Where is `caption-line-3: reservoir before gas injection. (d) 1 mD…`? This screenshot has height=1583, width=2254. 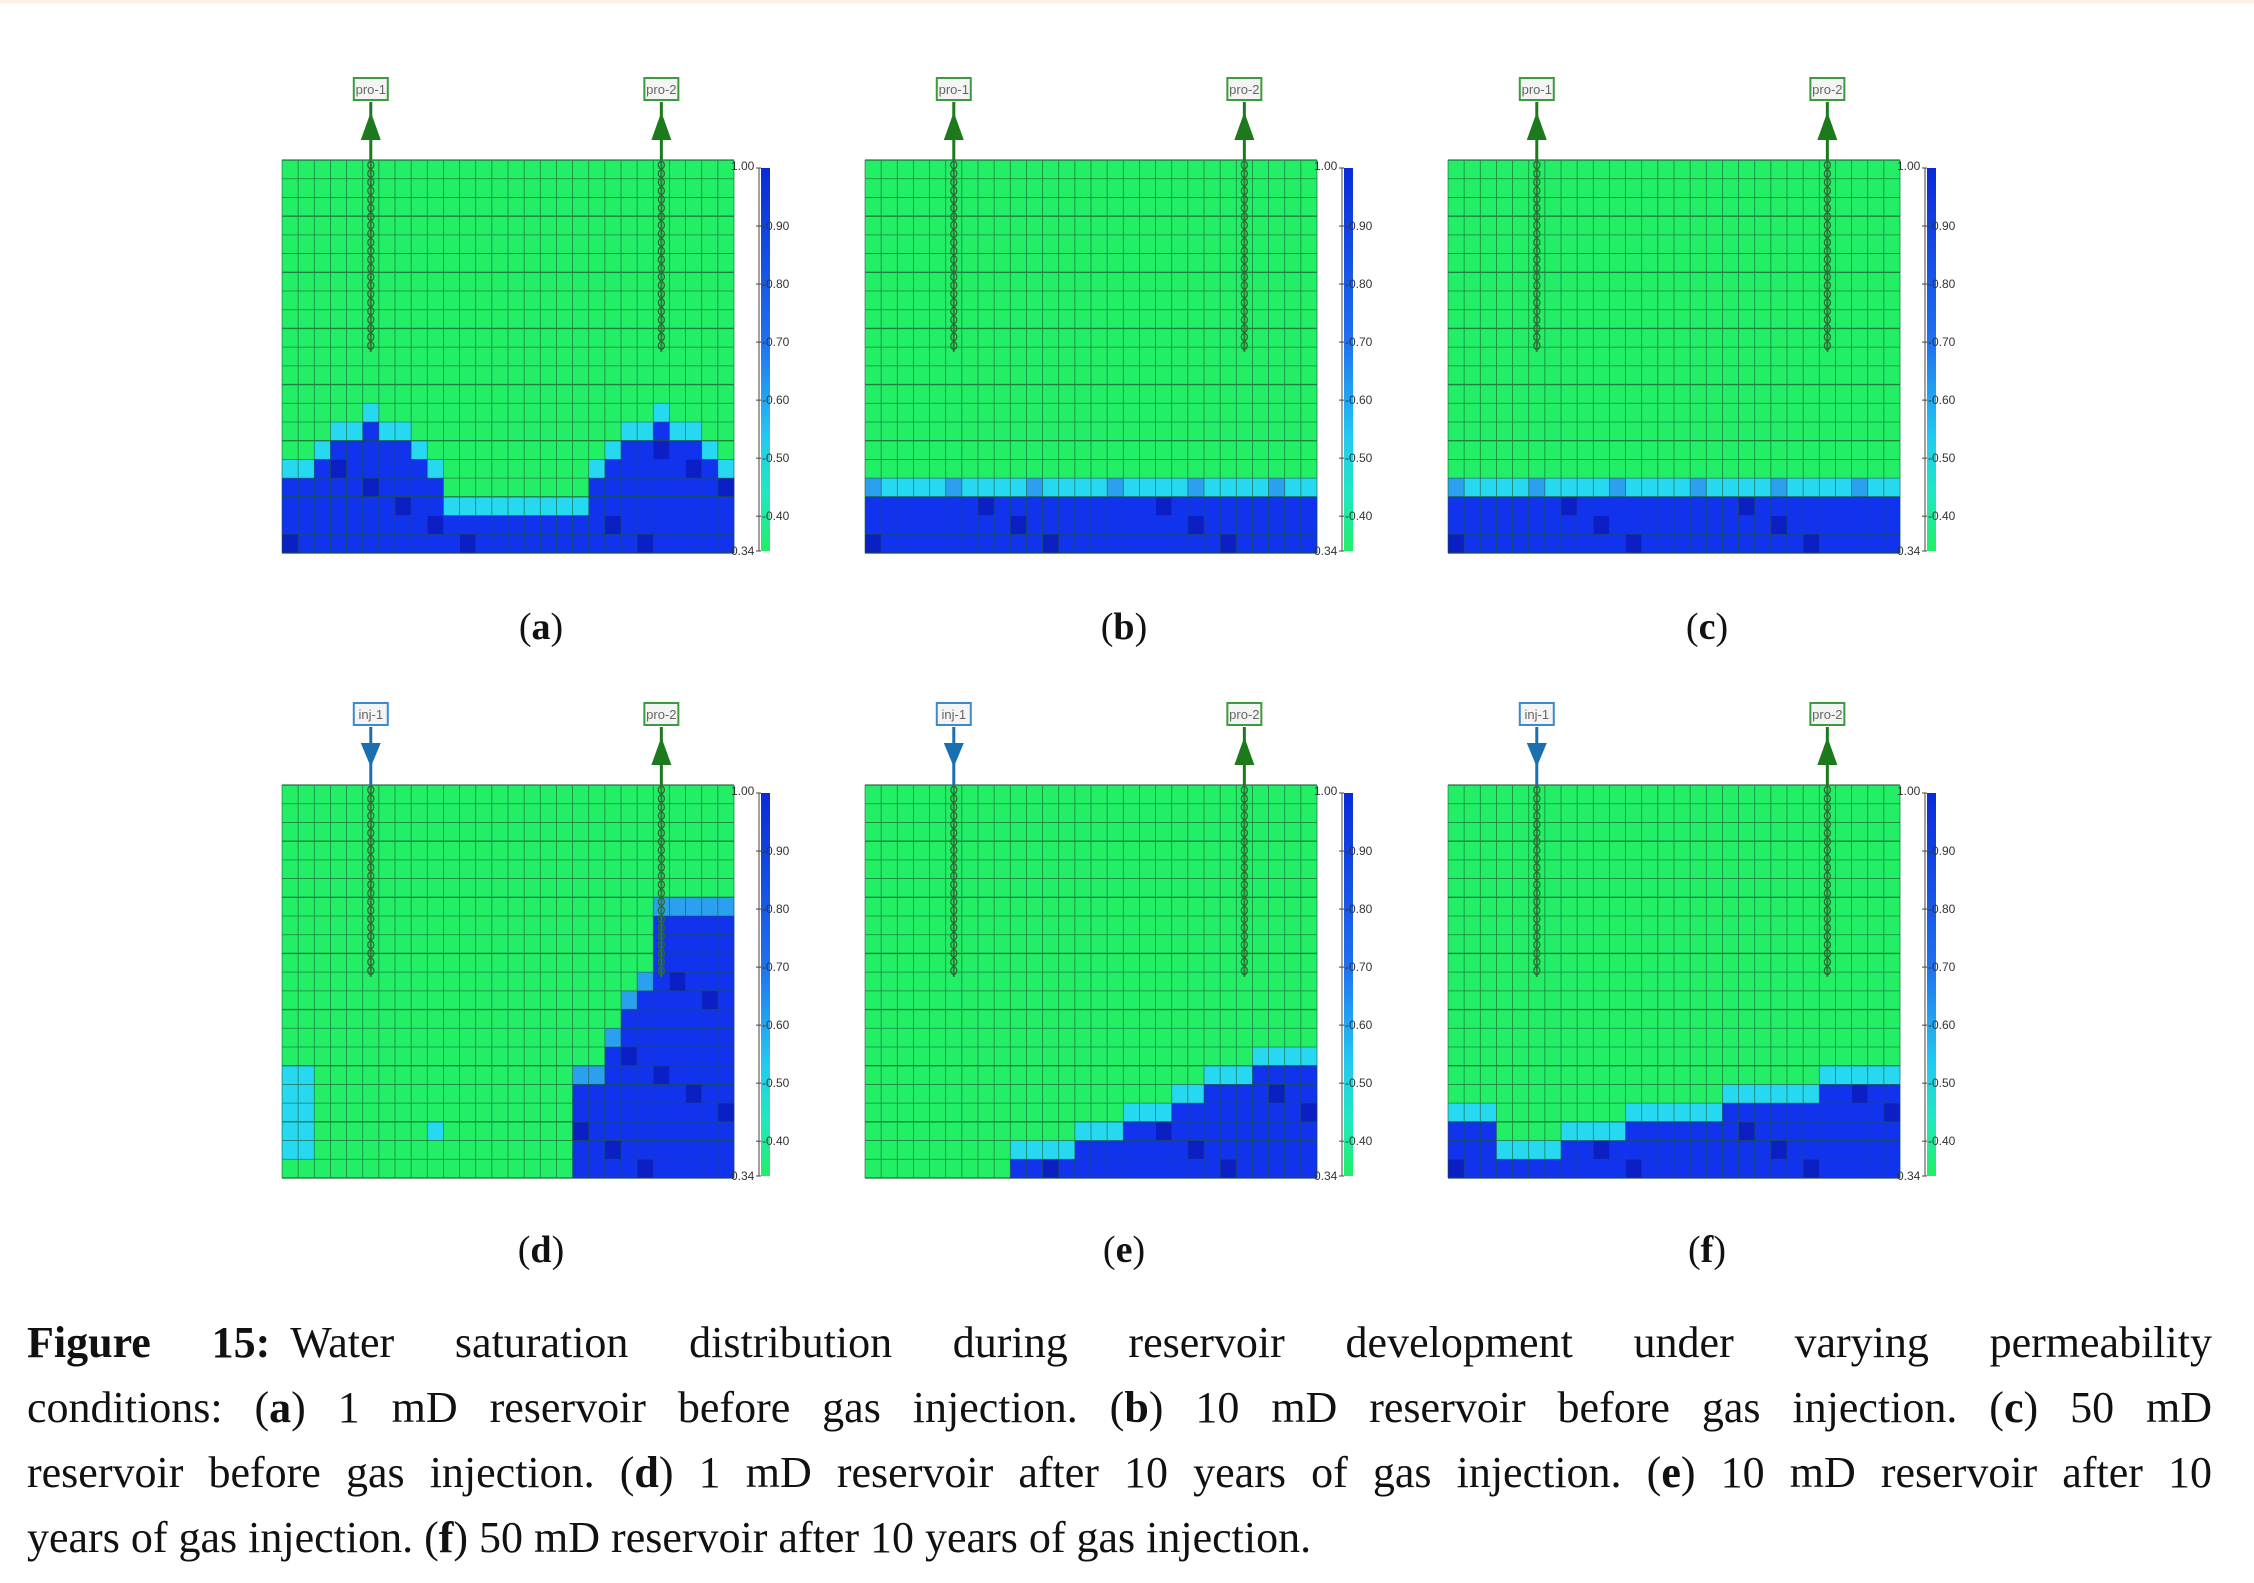
caption-line-3: reservoir before gas injection. (d) 1 mD… is located at coordinates (1119, 1472).